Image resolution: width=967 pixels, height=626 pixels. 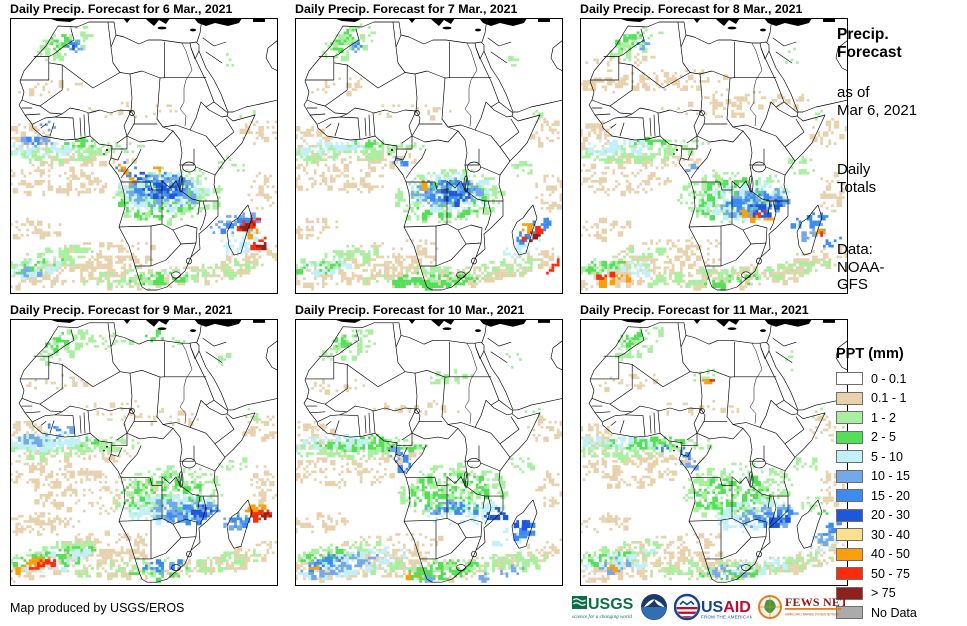 I want to click on asof-date: Mar 6, 2021, so click(x=877, y=110).